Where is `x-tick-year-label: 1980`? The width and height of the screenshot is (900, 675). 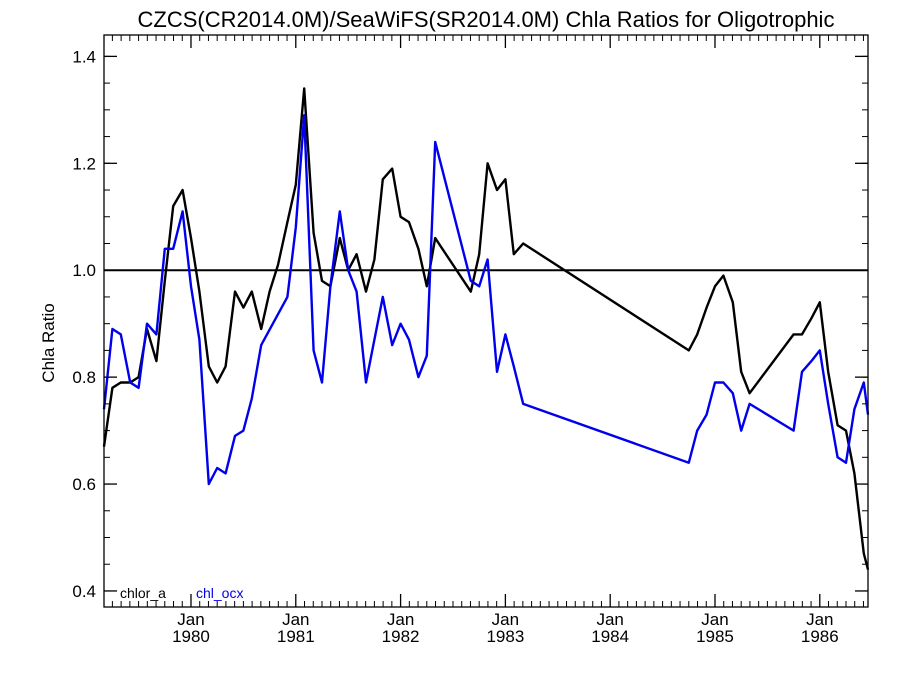 x-tick-year-label: 1980 is located at coordinates (191, 636).